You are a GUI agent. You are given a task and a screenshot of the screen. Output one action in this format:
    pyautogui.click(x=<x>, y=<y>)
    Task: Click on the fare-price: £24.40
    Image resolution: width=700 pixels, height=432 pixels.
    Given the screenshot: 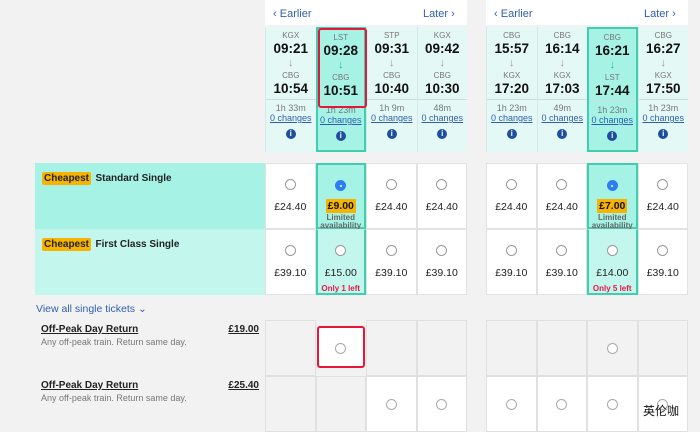 What is the action you would take?
    pyautogui.click(x=290, y=207)
    